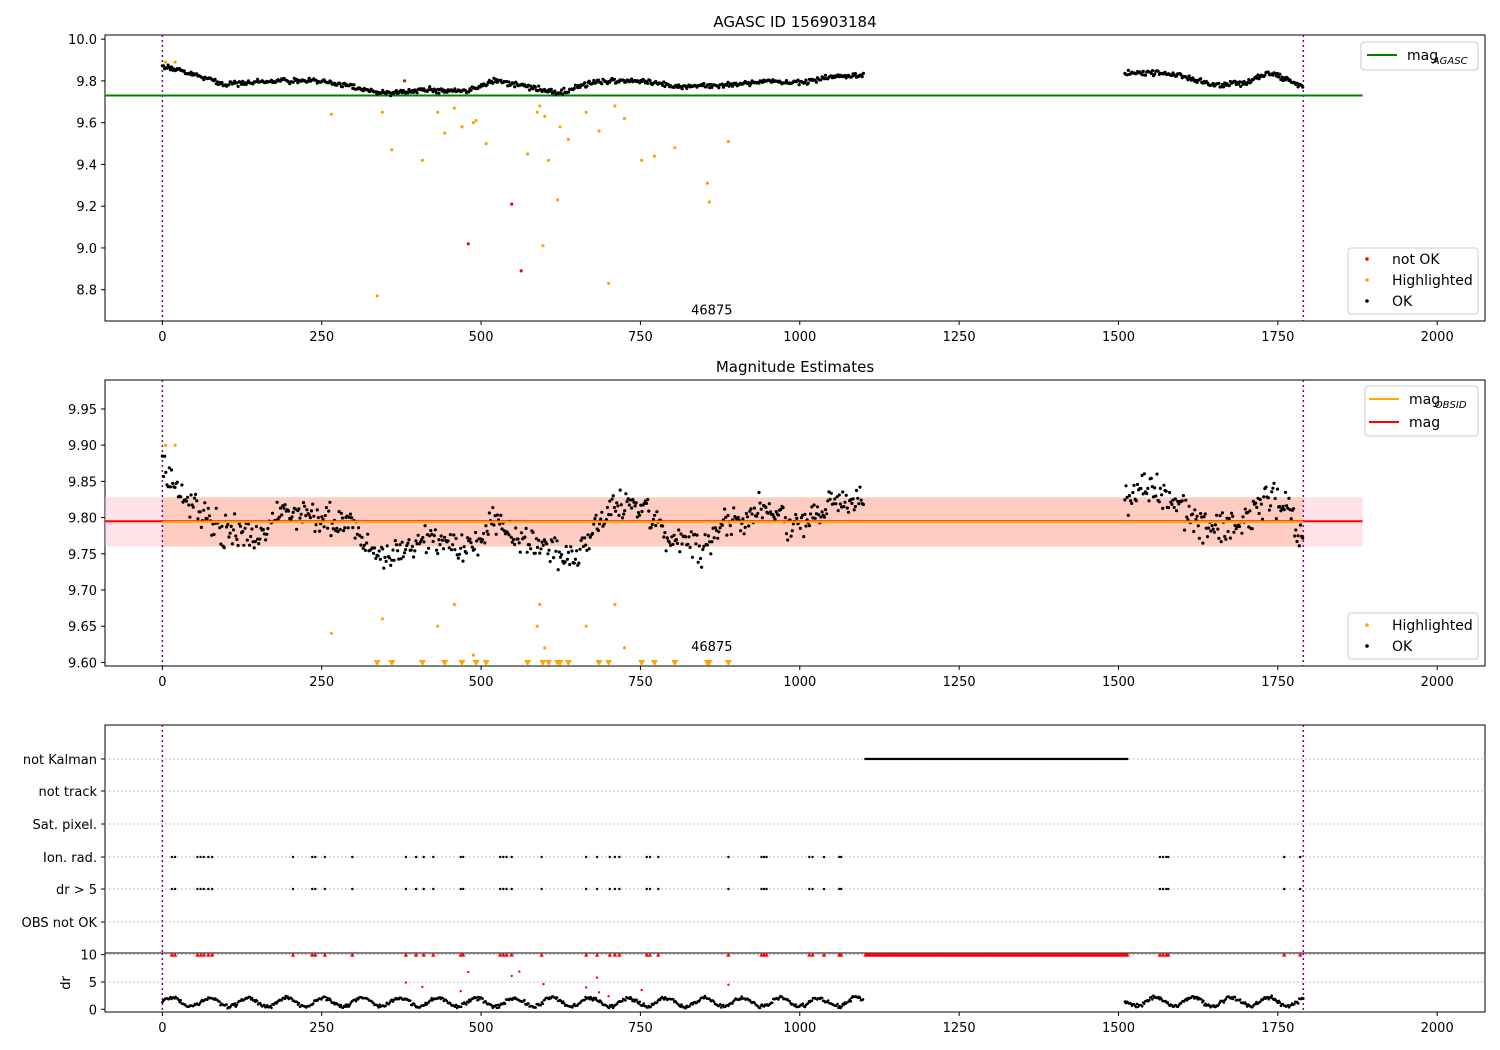  Describe the element at coordinates (1437, 682) in the screenshot. I see `x-tick-label: 2000` at that location.